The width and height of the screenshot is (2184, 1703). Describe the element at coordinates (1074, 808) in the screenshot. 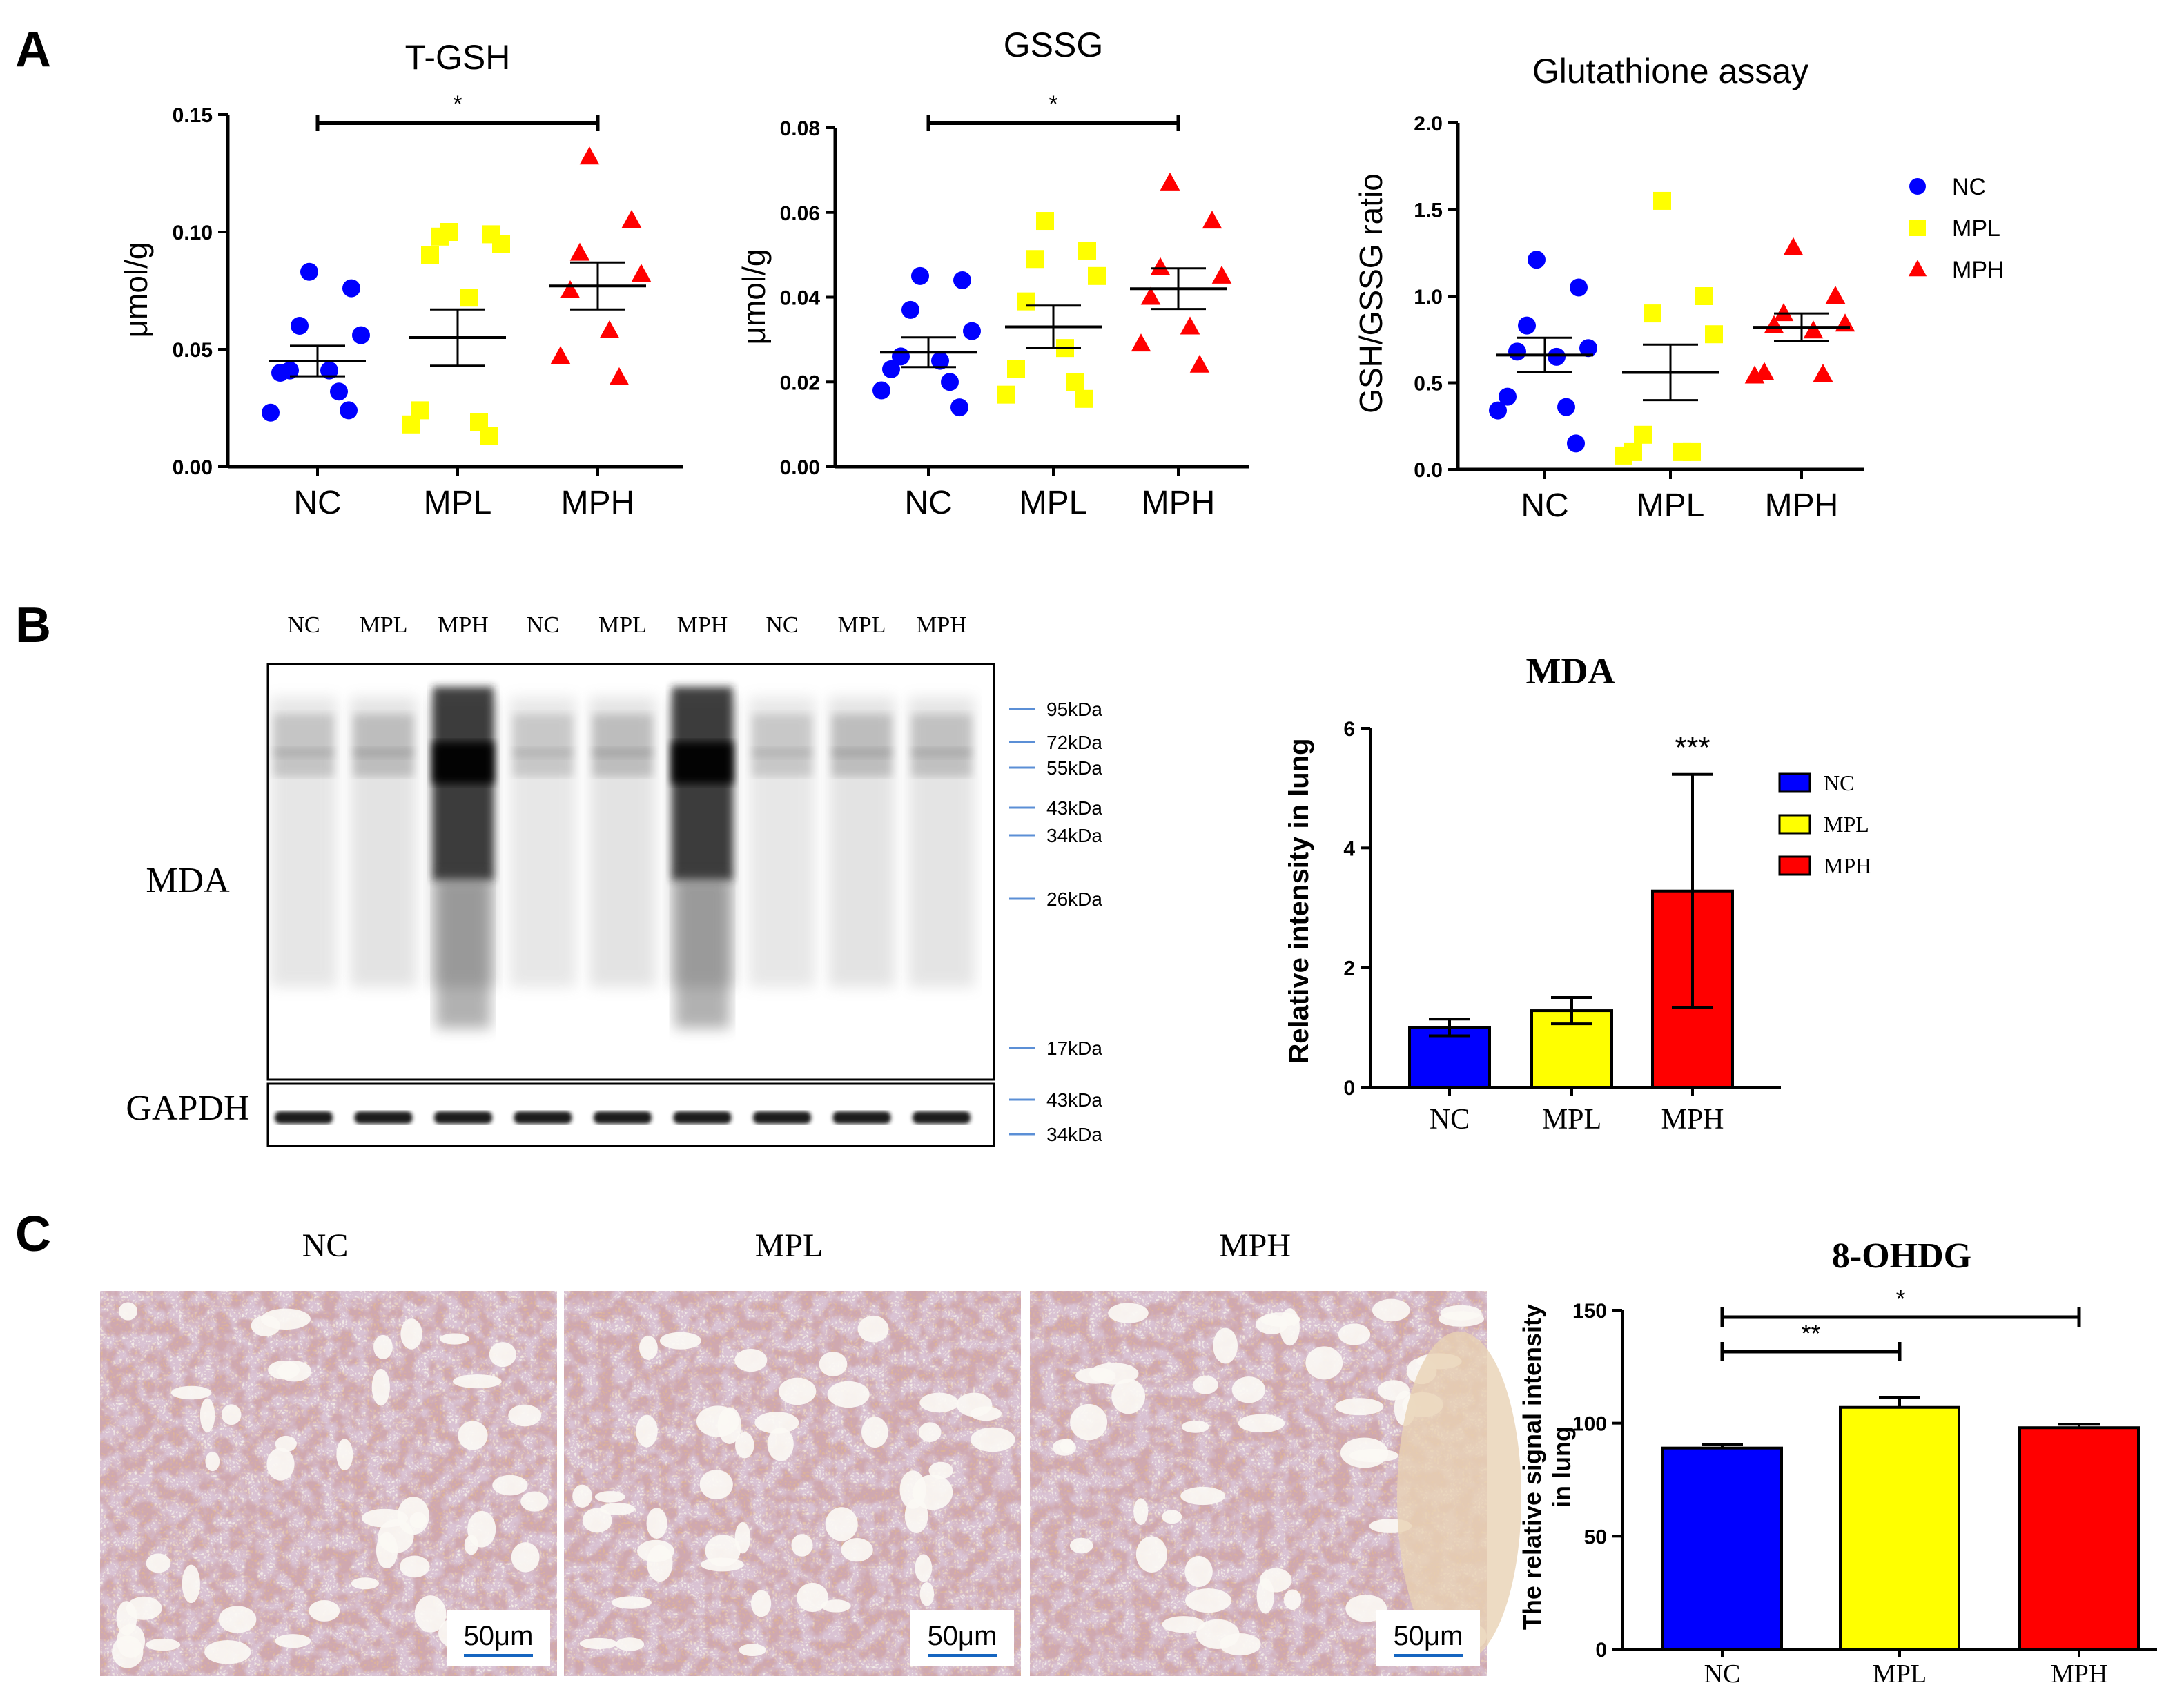

I see `marker-label: 43kDa` at that location.